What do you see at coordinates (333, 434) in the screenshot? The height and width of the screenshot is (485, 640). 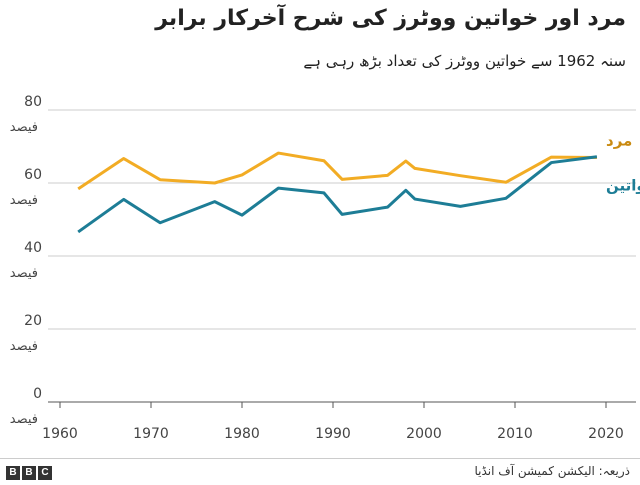 I see `x-tick-label: 1990` at bounding box center [333, 434].